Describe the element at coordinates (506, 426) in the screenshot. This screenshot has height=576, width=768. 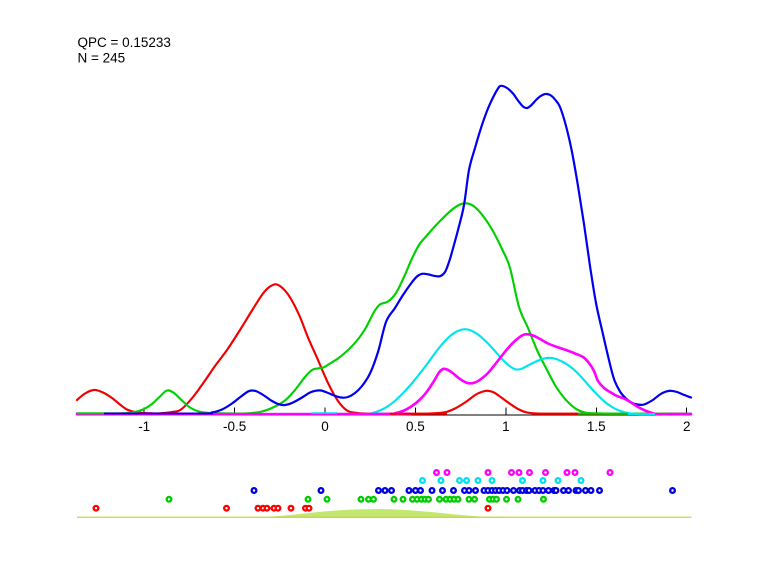
I see `svg-text: 1` at that location.